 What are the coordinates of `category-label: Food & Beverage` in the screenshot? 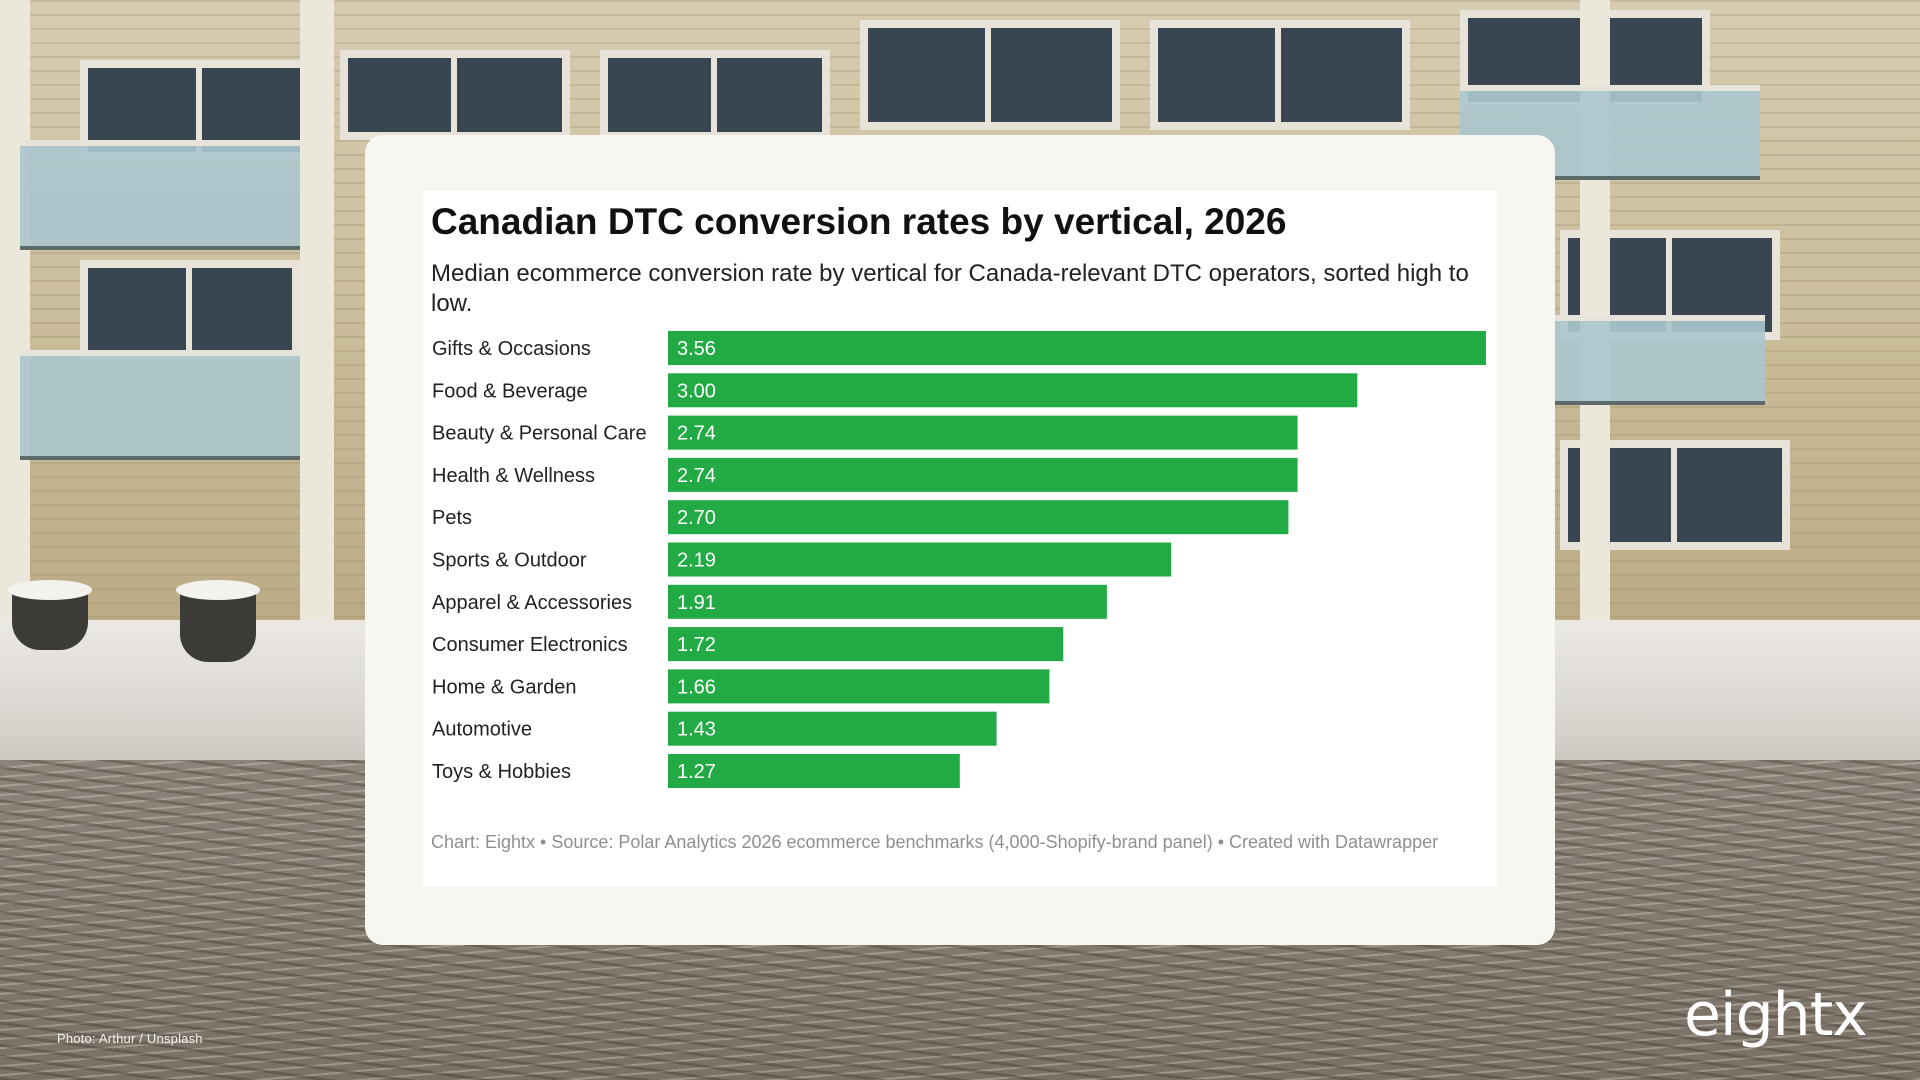 It's located at (510, 391).